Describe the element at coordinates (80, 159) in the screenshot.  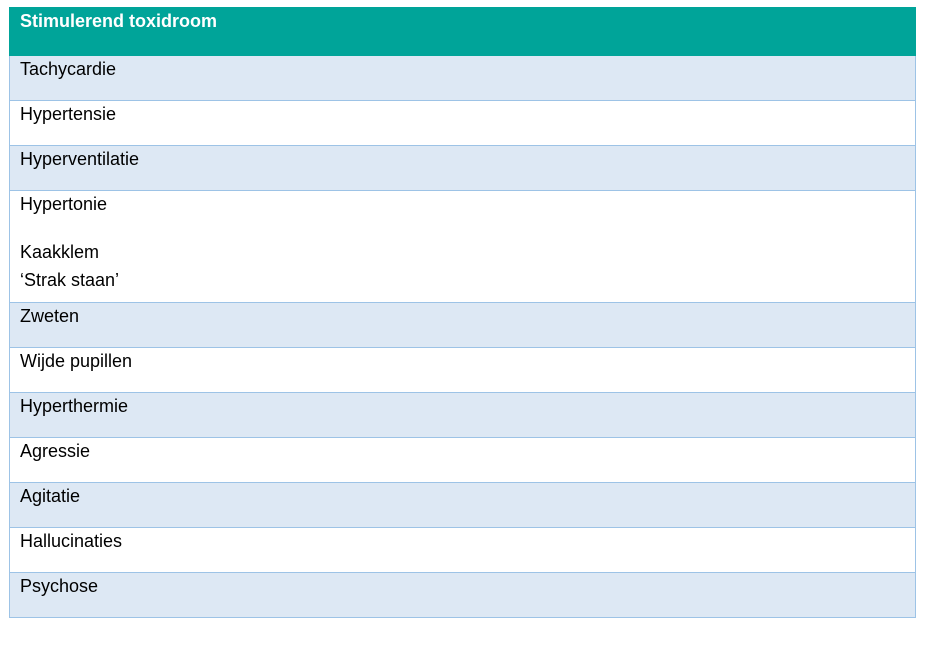
I see `cell-text: Hyperventilatie` at that location.